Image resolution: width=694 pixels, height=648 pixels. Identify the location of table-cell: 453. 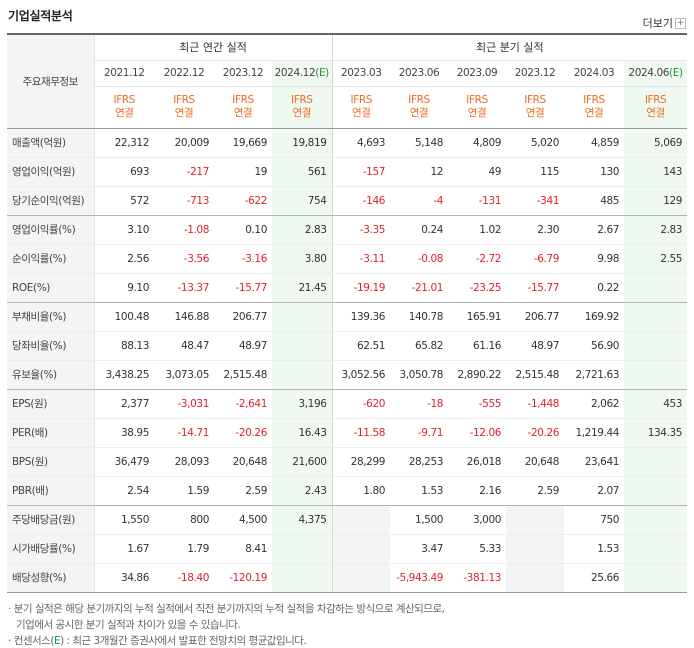
(656, 404).